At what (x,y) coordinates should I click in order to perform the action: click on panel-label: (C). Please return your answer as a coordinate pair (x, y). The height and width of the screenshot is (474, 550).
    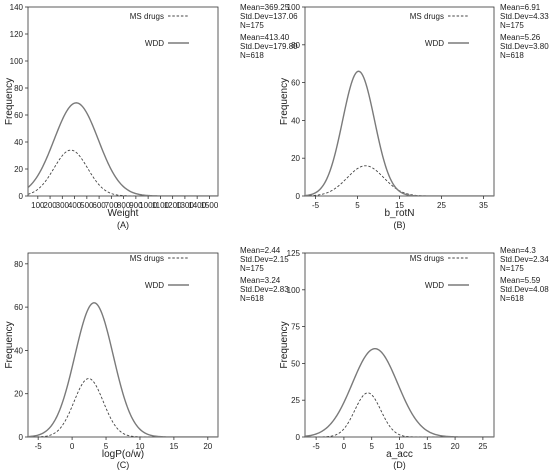
    Looking at the image, I should click on (123, 465).